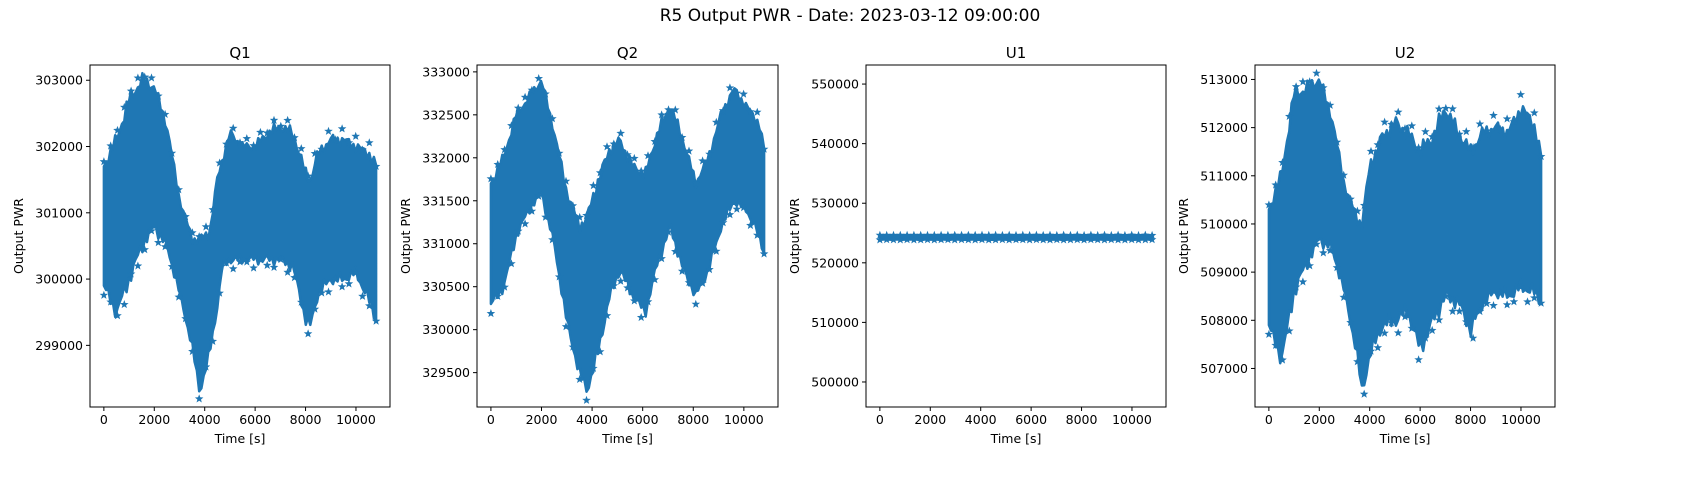 The height and width of the screenshot is (500, 1700). I want to click on y-tick-label: 550000, so click(835, 84).